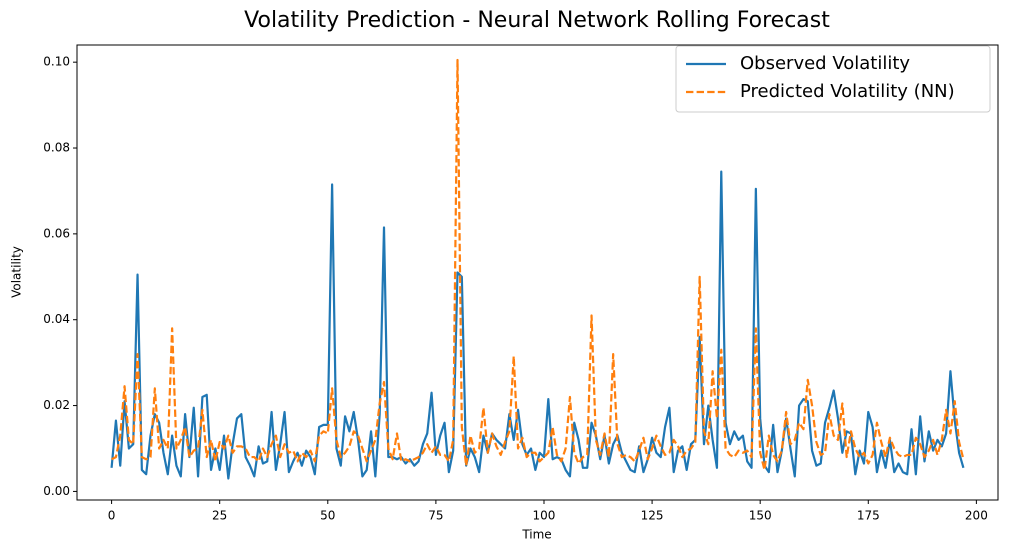  Describe the element at coordinates (17, 272) in the screenshot. I see `y-axis-label: Volatility` at that location.